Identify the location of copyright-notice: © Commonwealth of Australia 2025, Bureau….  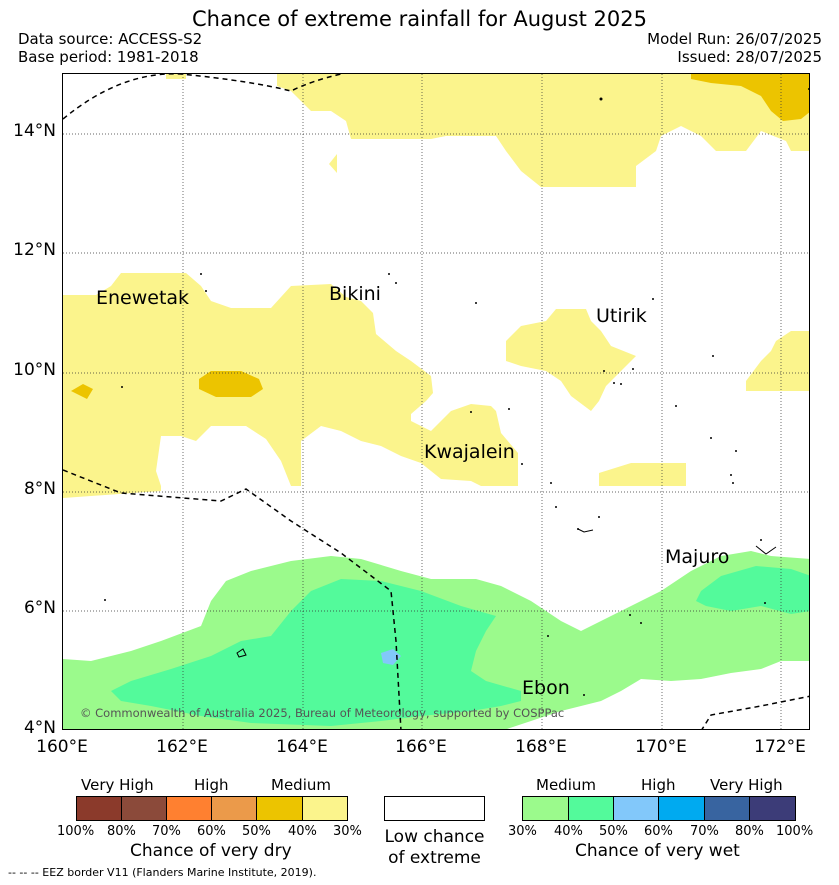
(322, 713).